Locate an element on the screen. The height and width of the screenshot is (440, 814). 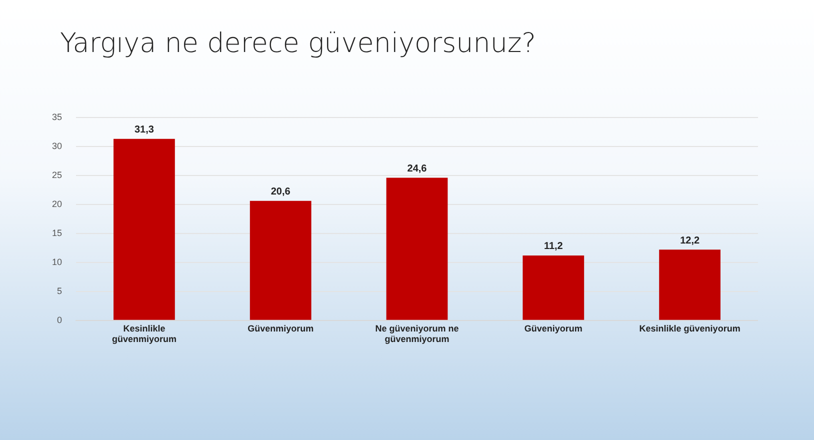
y-tick-label: 20 is located at coordinates (57, 203).